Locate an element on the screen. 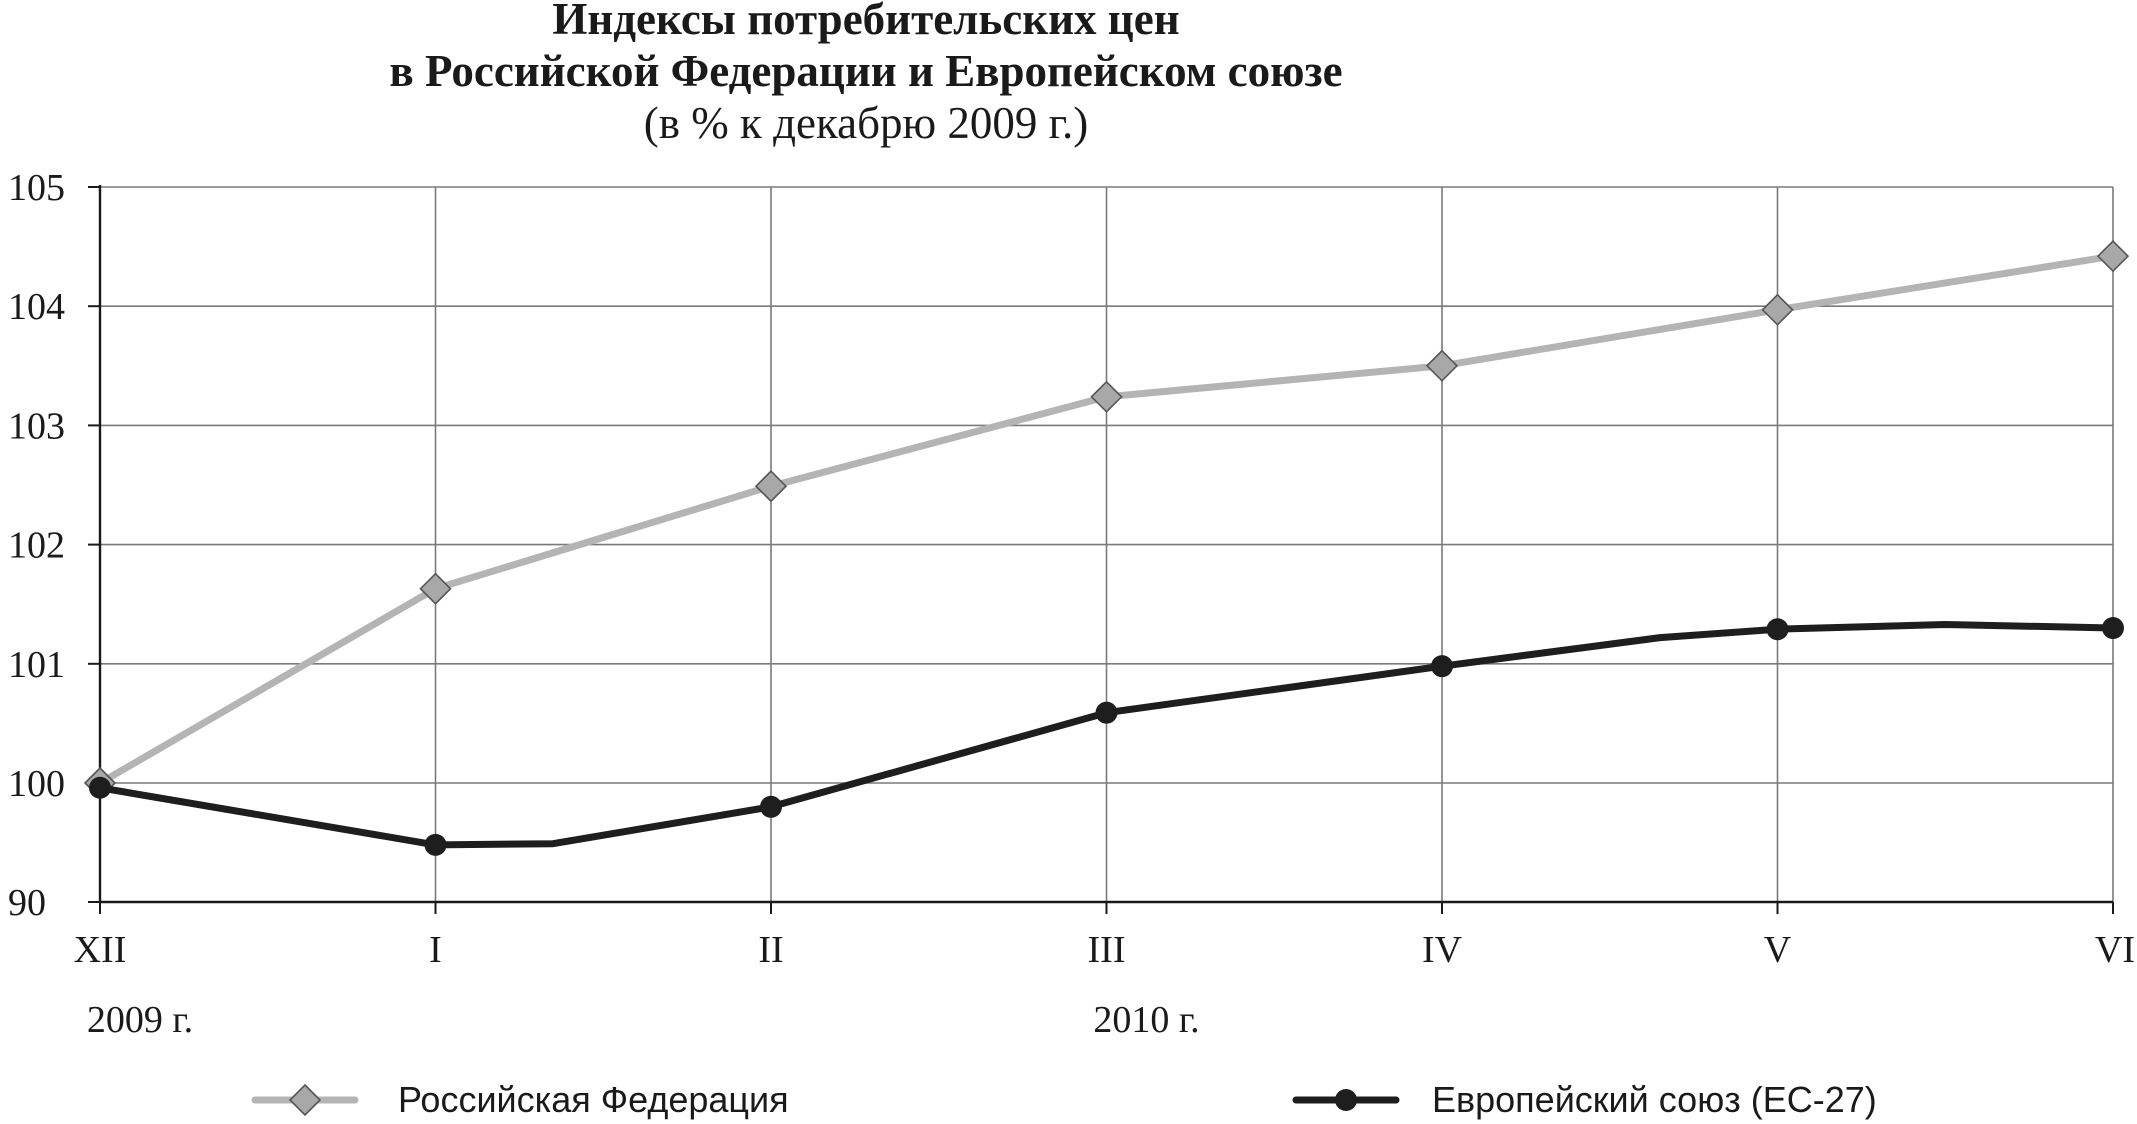  x-axis-tick-label: VI is located at coordinates (2115, 950).